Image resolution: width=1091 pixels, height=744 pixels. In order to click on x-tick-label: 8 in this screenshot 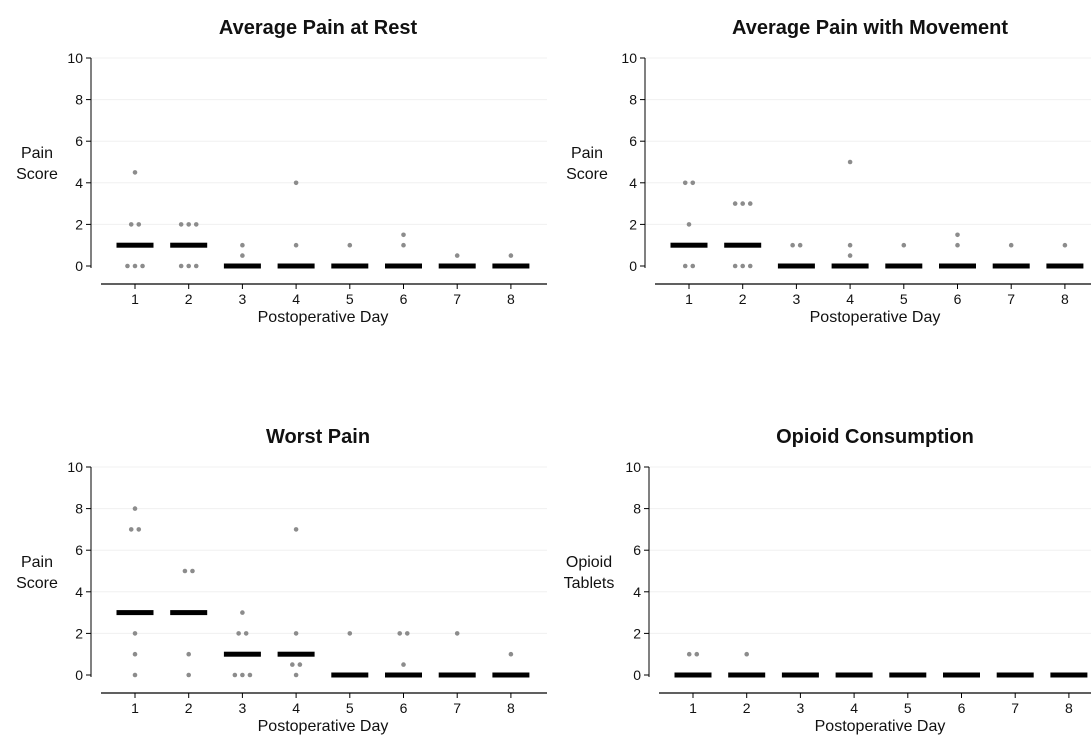, I will do `click(511, 708)`.